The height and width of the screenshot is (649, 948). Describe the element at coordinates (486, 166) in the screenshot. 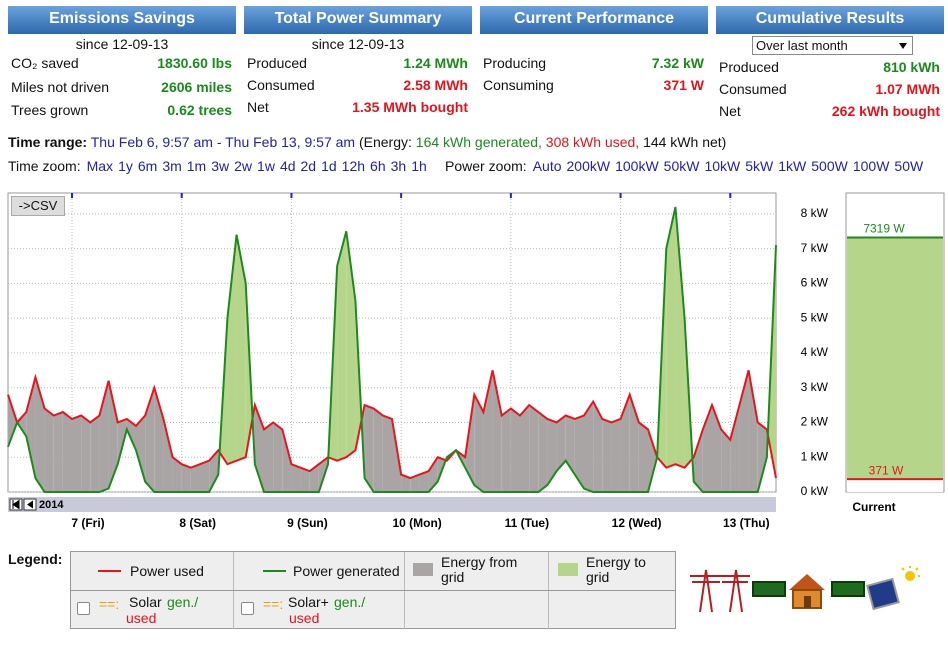

I see `zoom-label: Power zoom:` at that location.